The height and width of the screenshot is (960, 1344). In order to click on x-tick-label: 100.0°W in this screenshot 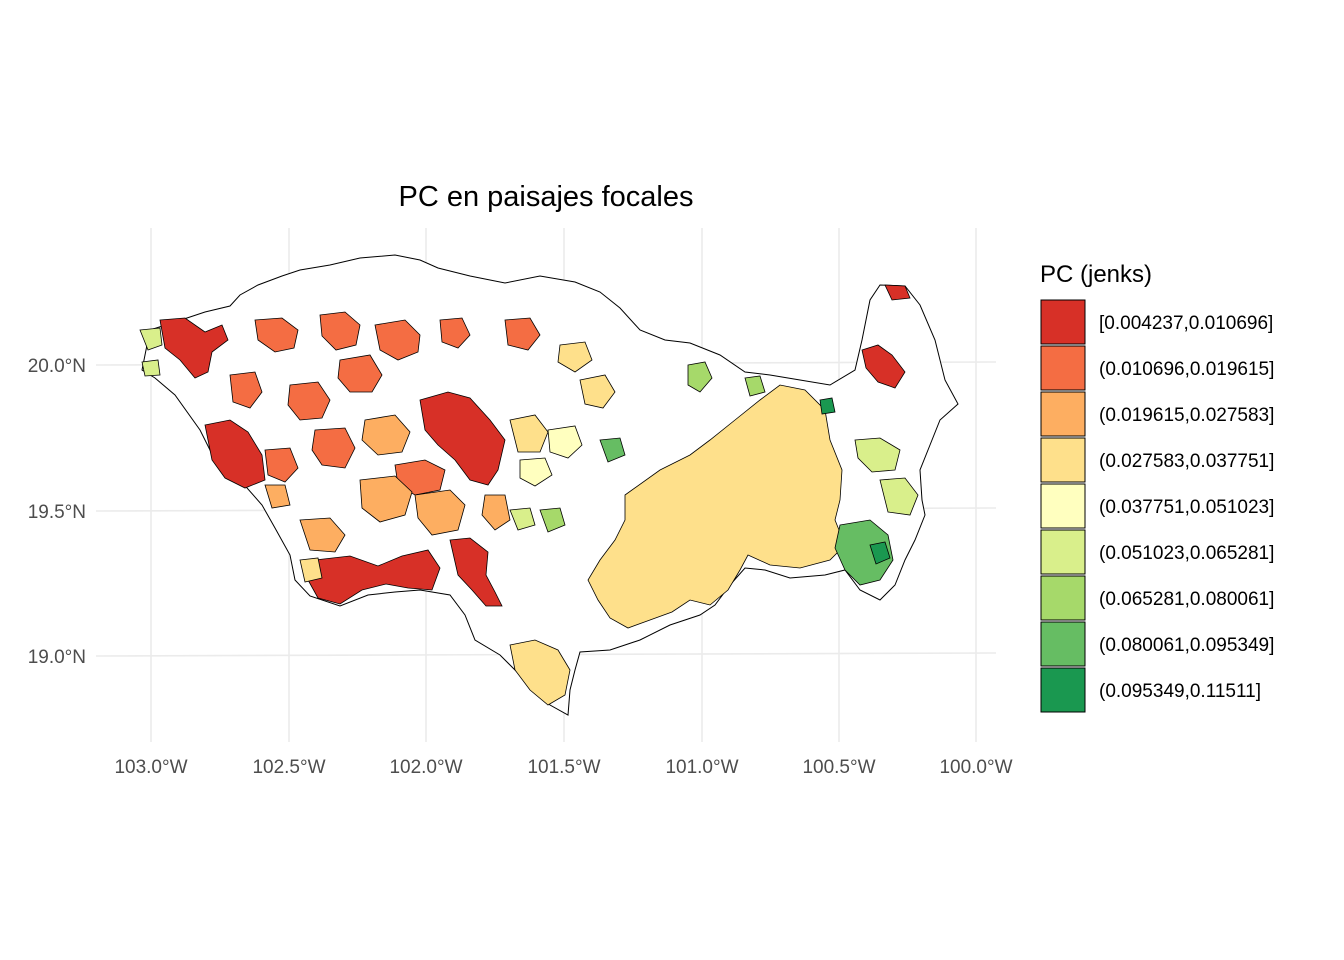, I will do `click(975, 767)`.